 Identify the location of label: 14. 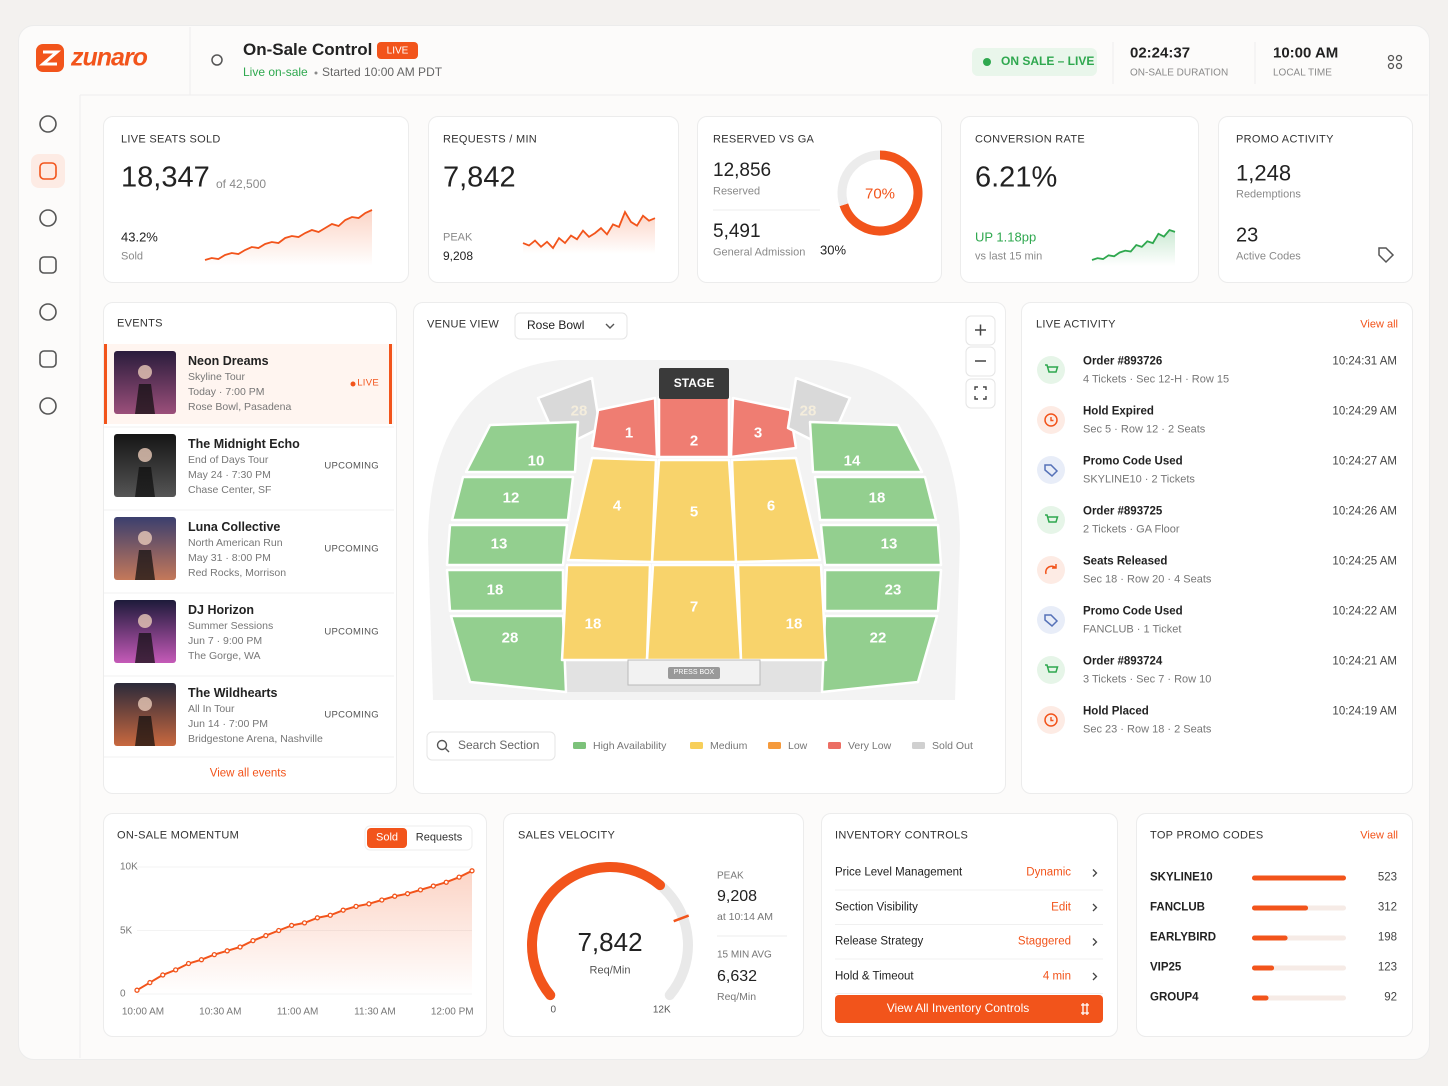
(852, 461).